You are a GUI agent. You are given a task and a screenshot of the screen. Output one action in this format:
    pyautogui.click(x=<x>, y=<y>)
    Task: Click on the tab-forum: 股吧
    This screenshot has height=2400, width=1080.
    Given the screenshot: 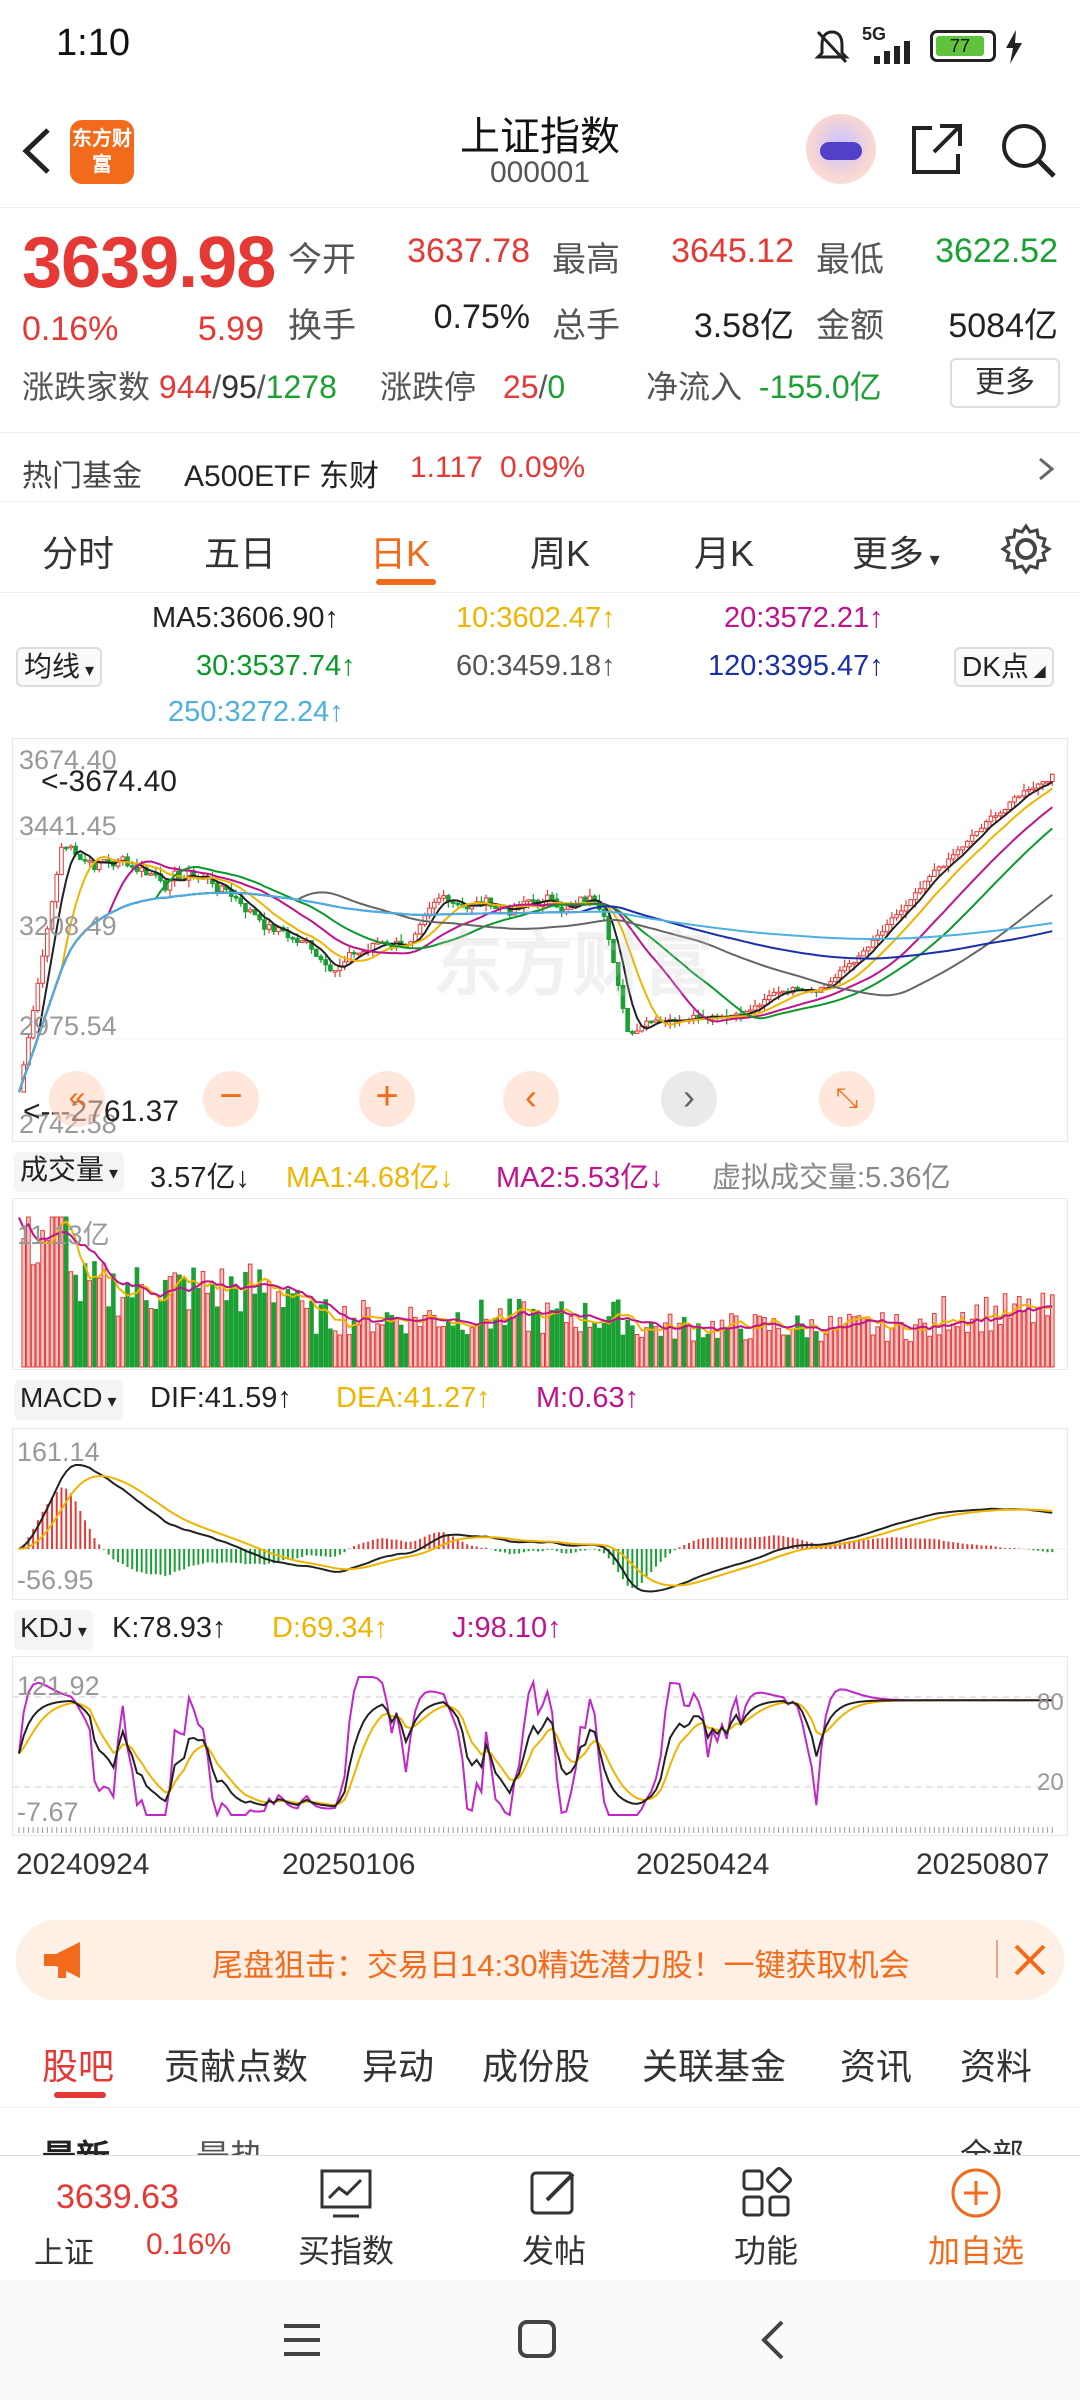 What is the action you would take?
    pyautogui.click(x=78, y=2066)
    